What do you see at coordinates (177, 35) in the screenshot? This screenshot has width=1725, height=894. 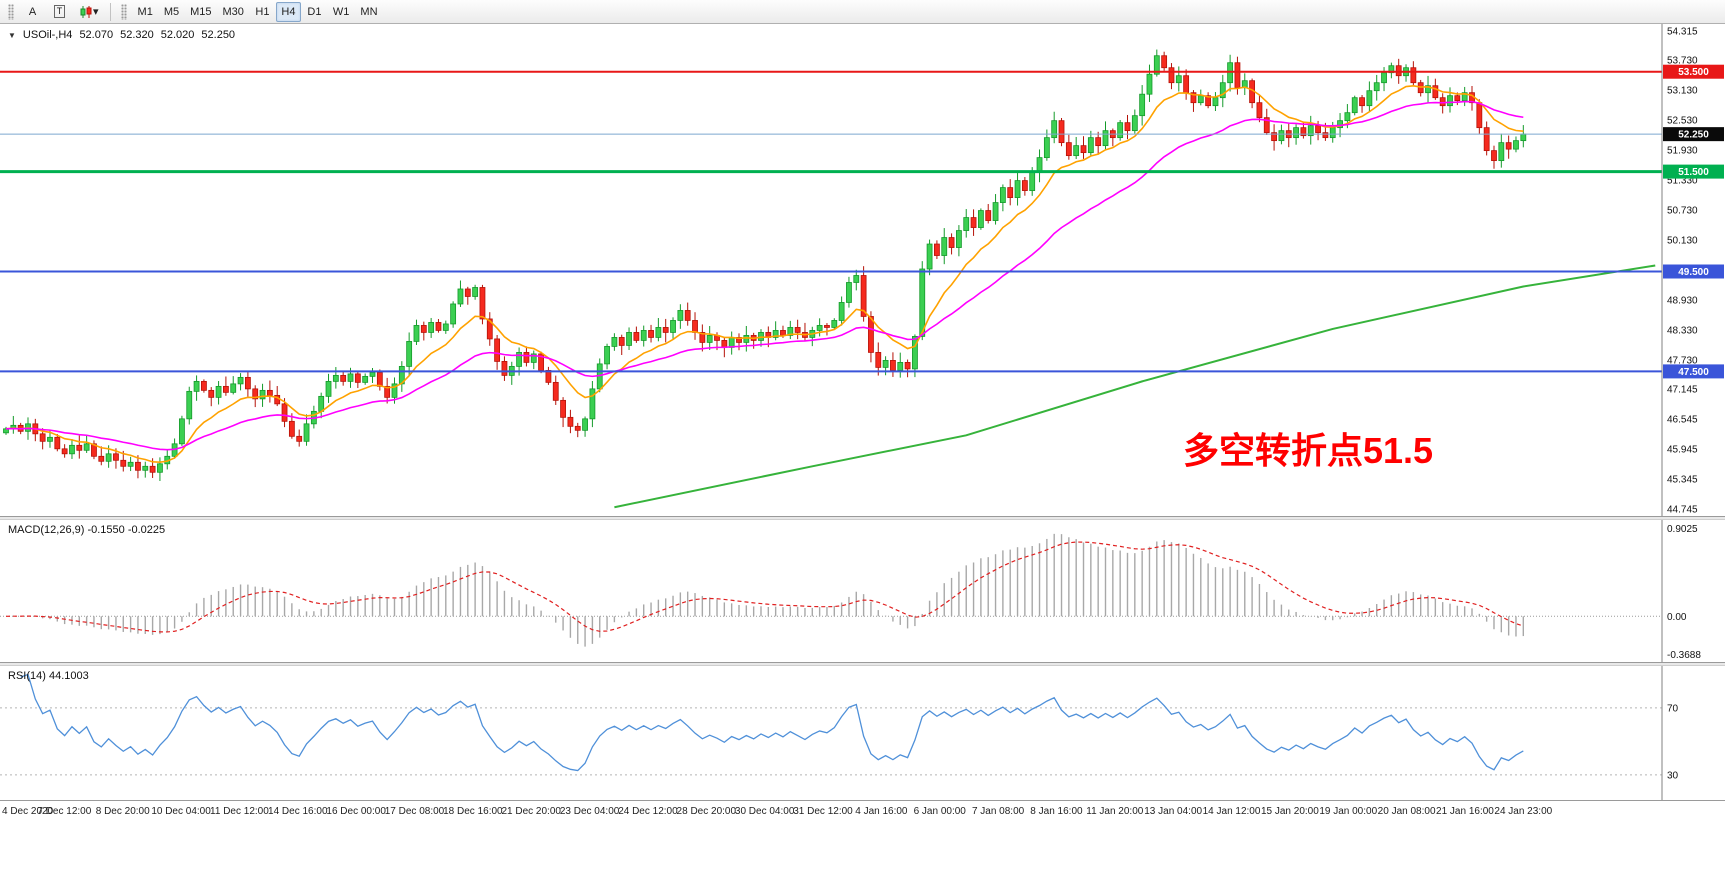 I see `ohlc-low: 52.020` at bounding box center [177, 35].